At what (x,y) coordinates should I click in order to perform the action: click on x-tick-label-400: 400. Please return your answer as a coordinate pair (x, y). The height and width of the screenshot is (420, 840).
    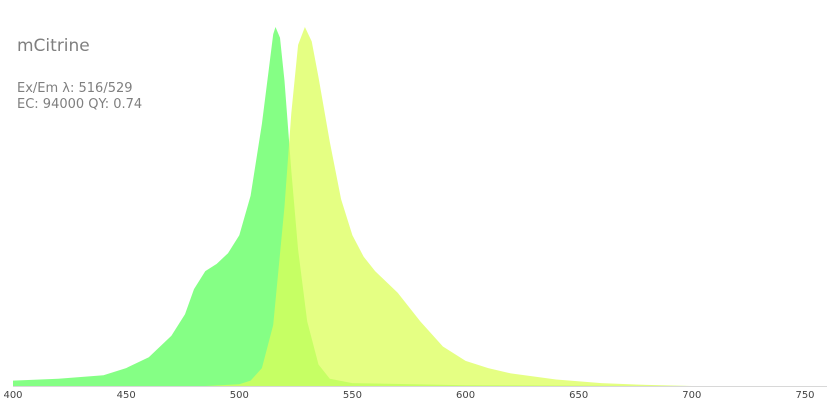
    Looking at the image, I should click on (12, 395).